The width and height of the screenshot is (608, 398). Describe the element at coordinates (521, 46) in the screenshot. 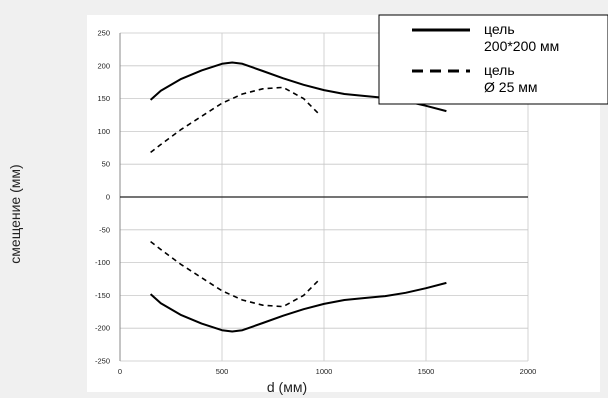

I see `legend-label-0: 200*200 мм` at that location.